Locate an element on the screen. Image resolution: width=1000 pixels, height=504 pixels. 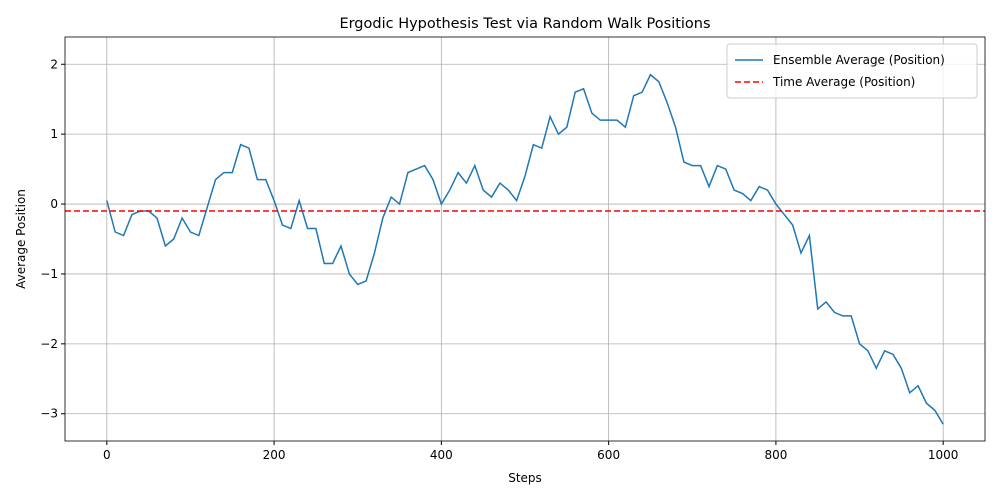
x-tick-label: 600 is located at coordinates (608, 455).